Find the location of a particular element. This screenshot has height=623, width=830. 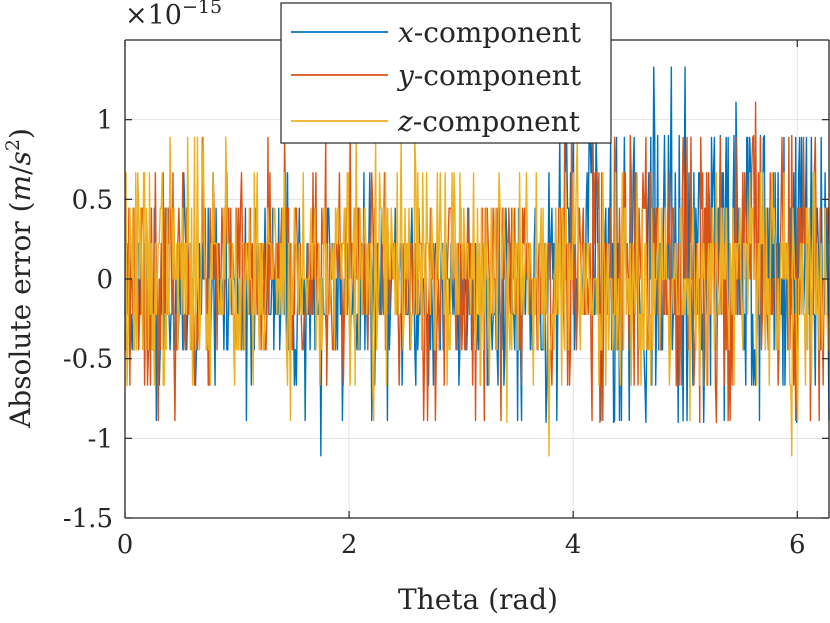

legend-suffix-z: -component is located at coordinates (497, 121).